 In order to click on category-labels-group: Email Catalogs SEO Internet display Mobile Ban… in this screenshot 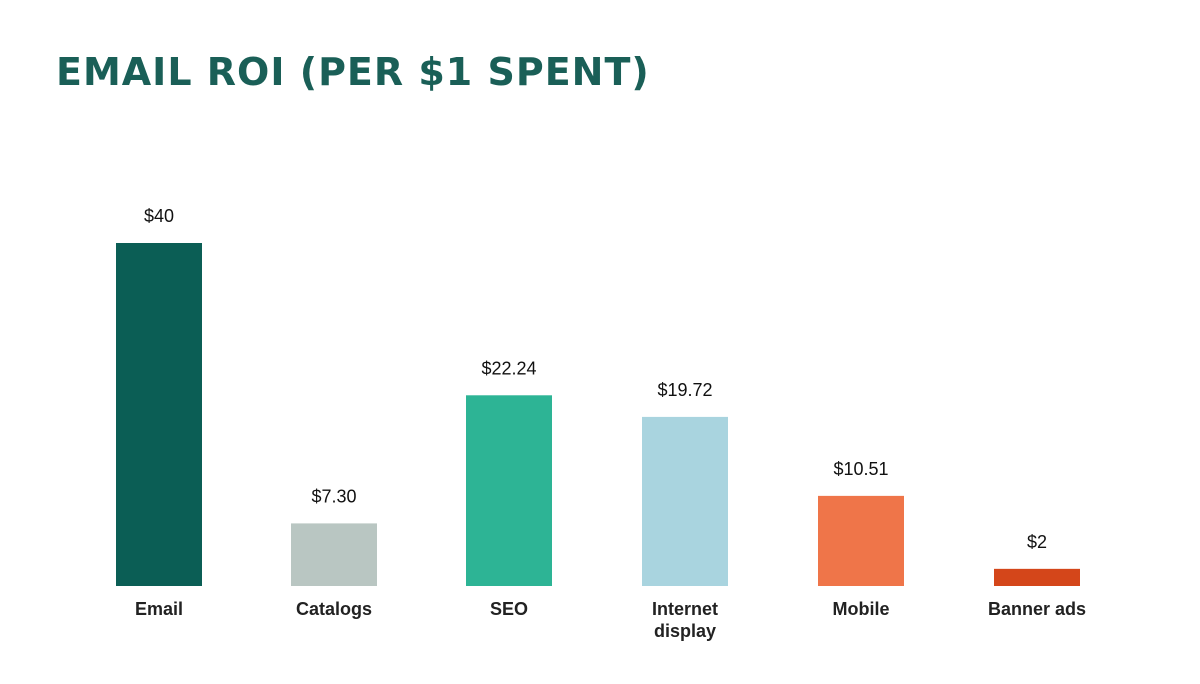, I will do `click(610, 620)`.